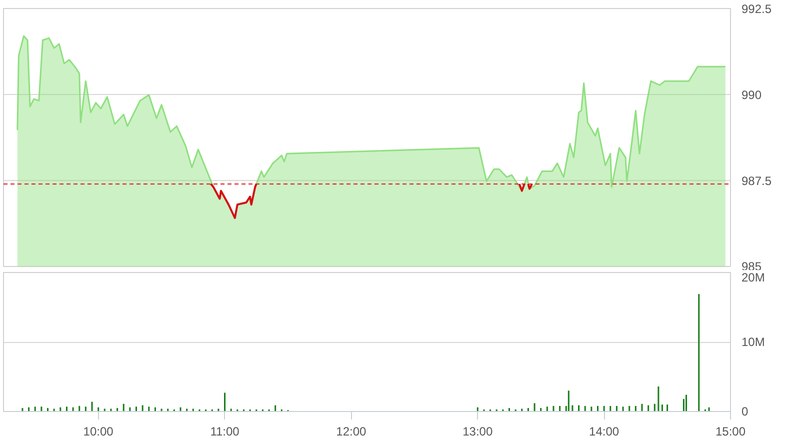  I want to click on y-tick-label: 990, so click(752, 95).